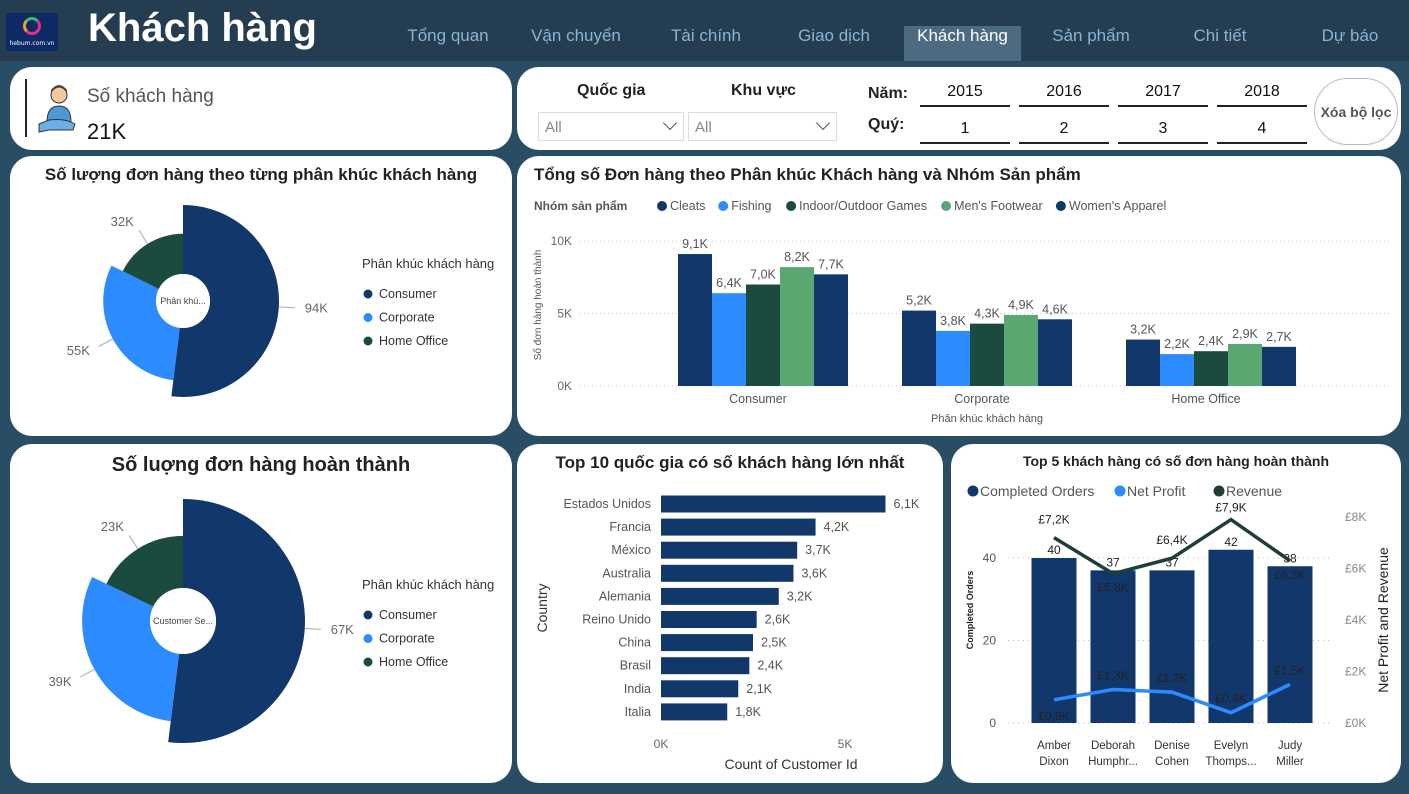  I want to click on country-dropdown: All, so click(611, 126).